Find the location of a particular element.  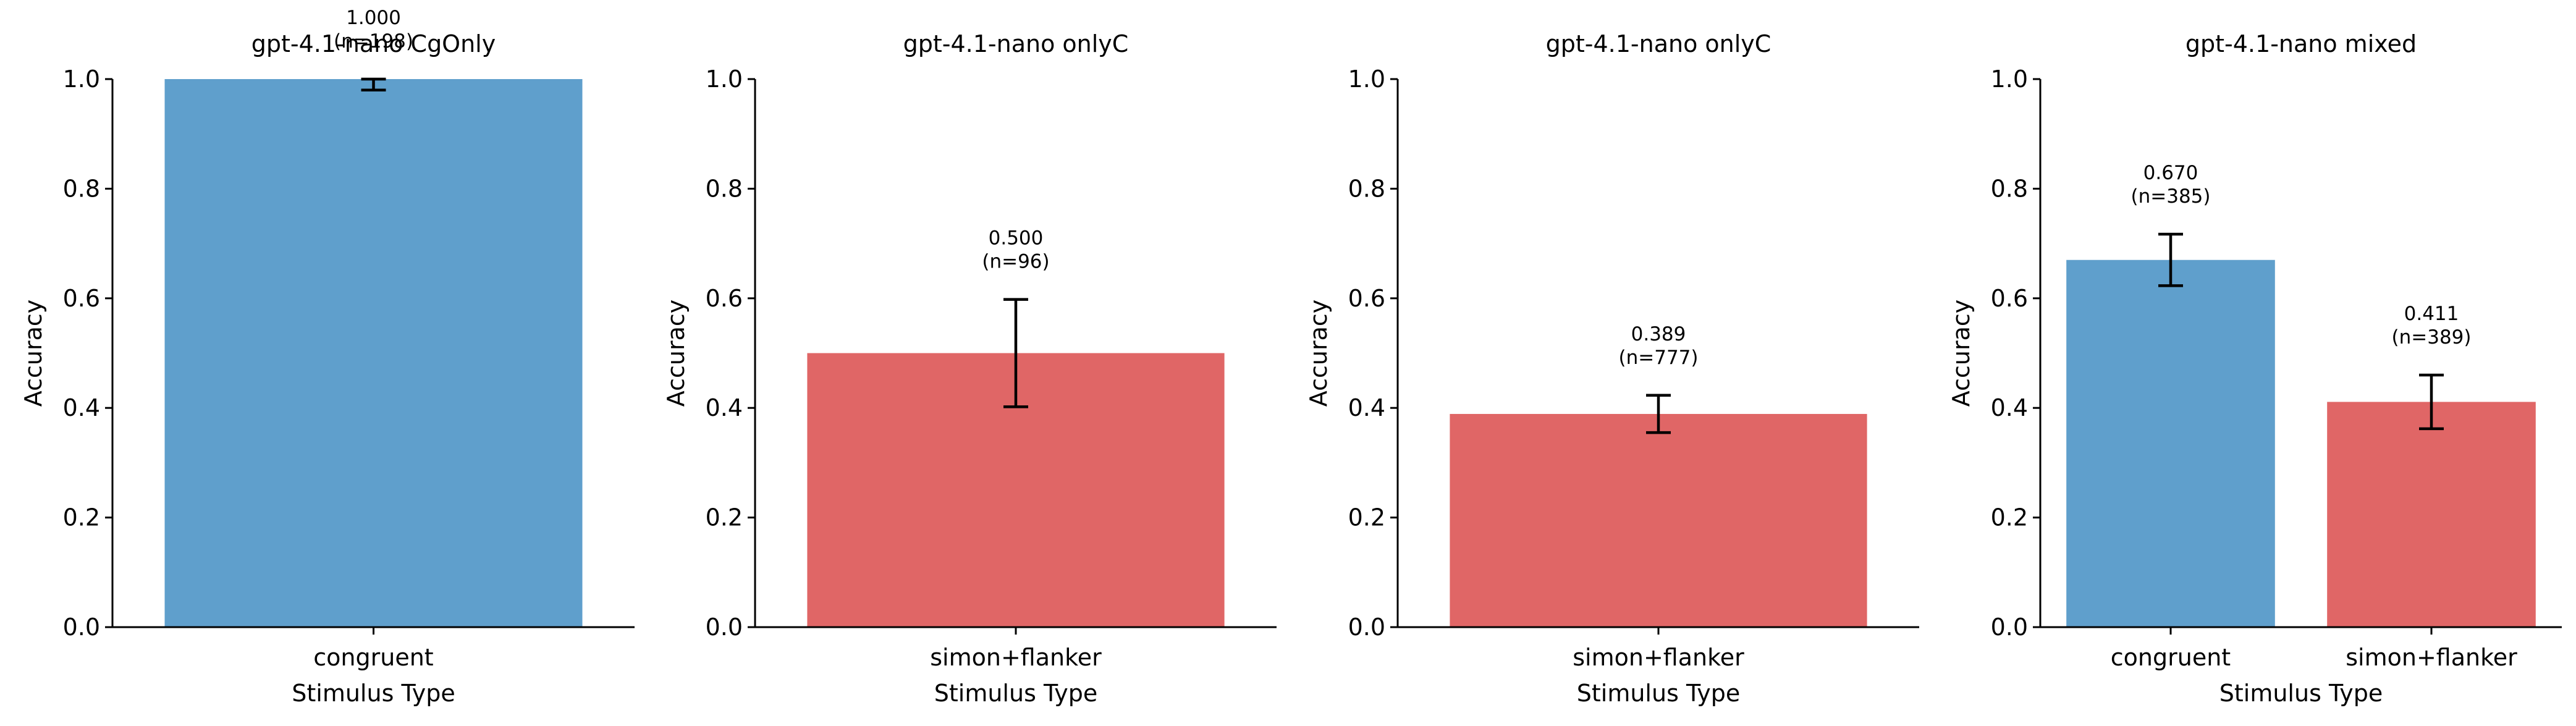

bar-count-label: (n=777) is located at coordinates (1659, 358).